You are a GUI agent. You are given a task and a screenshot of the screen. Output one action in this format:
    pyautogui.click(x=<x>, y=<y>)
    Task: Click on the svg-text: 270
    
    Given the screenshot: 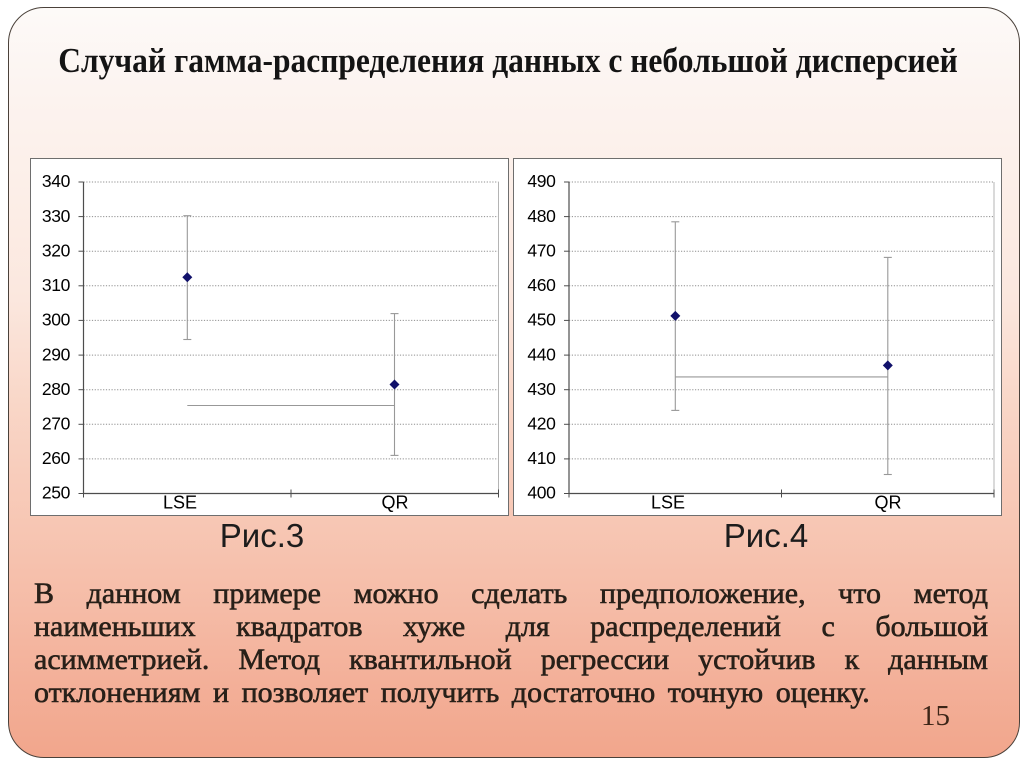 What is the action you would take?
    pyautogui.click(x=56, y=424)
    